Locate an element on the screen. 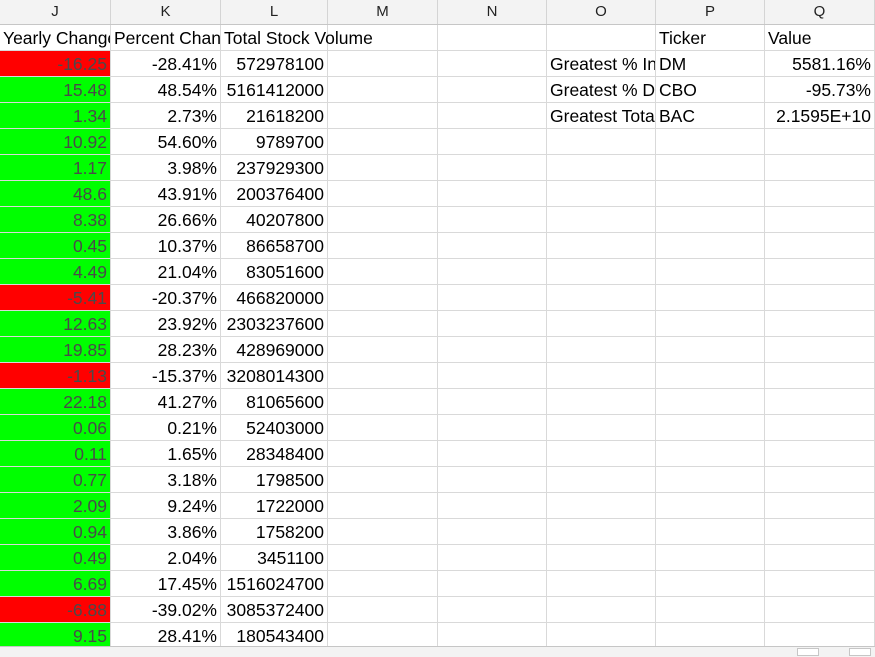 The height and width of the screenshot is (657, 875). cell-p2: DM is located at coordinates (710, 64).